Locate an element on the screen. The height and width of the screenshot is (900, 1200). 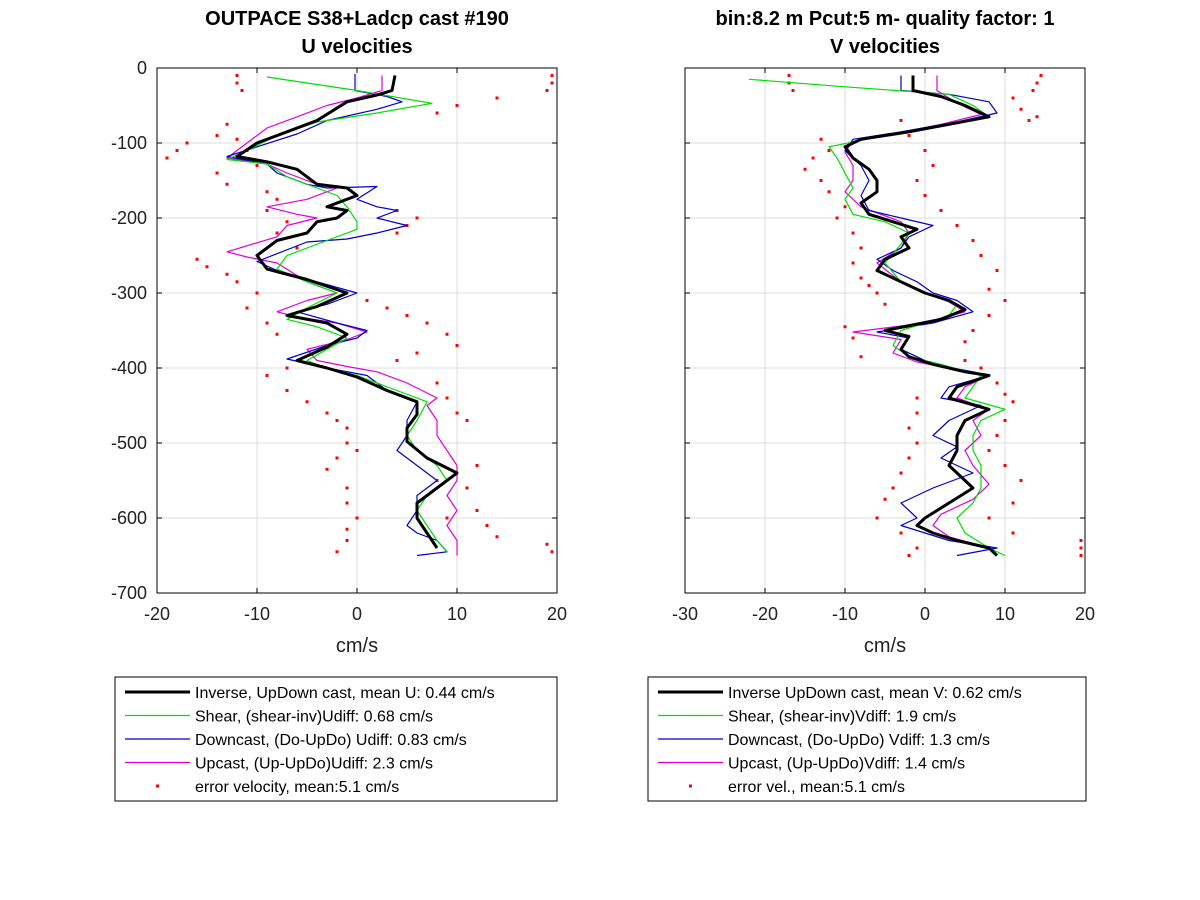
v-legend-label: Shear, (shear-inv)Vdiff: 1.9 cm/s is located at coordinates (842, 717).